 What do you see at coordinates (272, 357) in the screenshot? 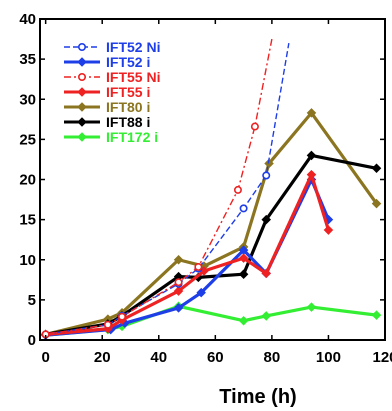
I see `x-tick-label: 80` at bounding box center [272, 357].